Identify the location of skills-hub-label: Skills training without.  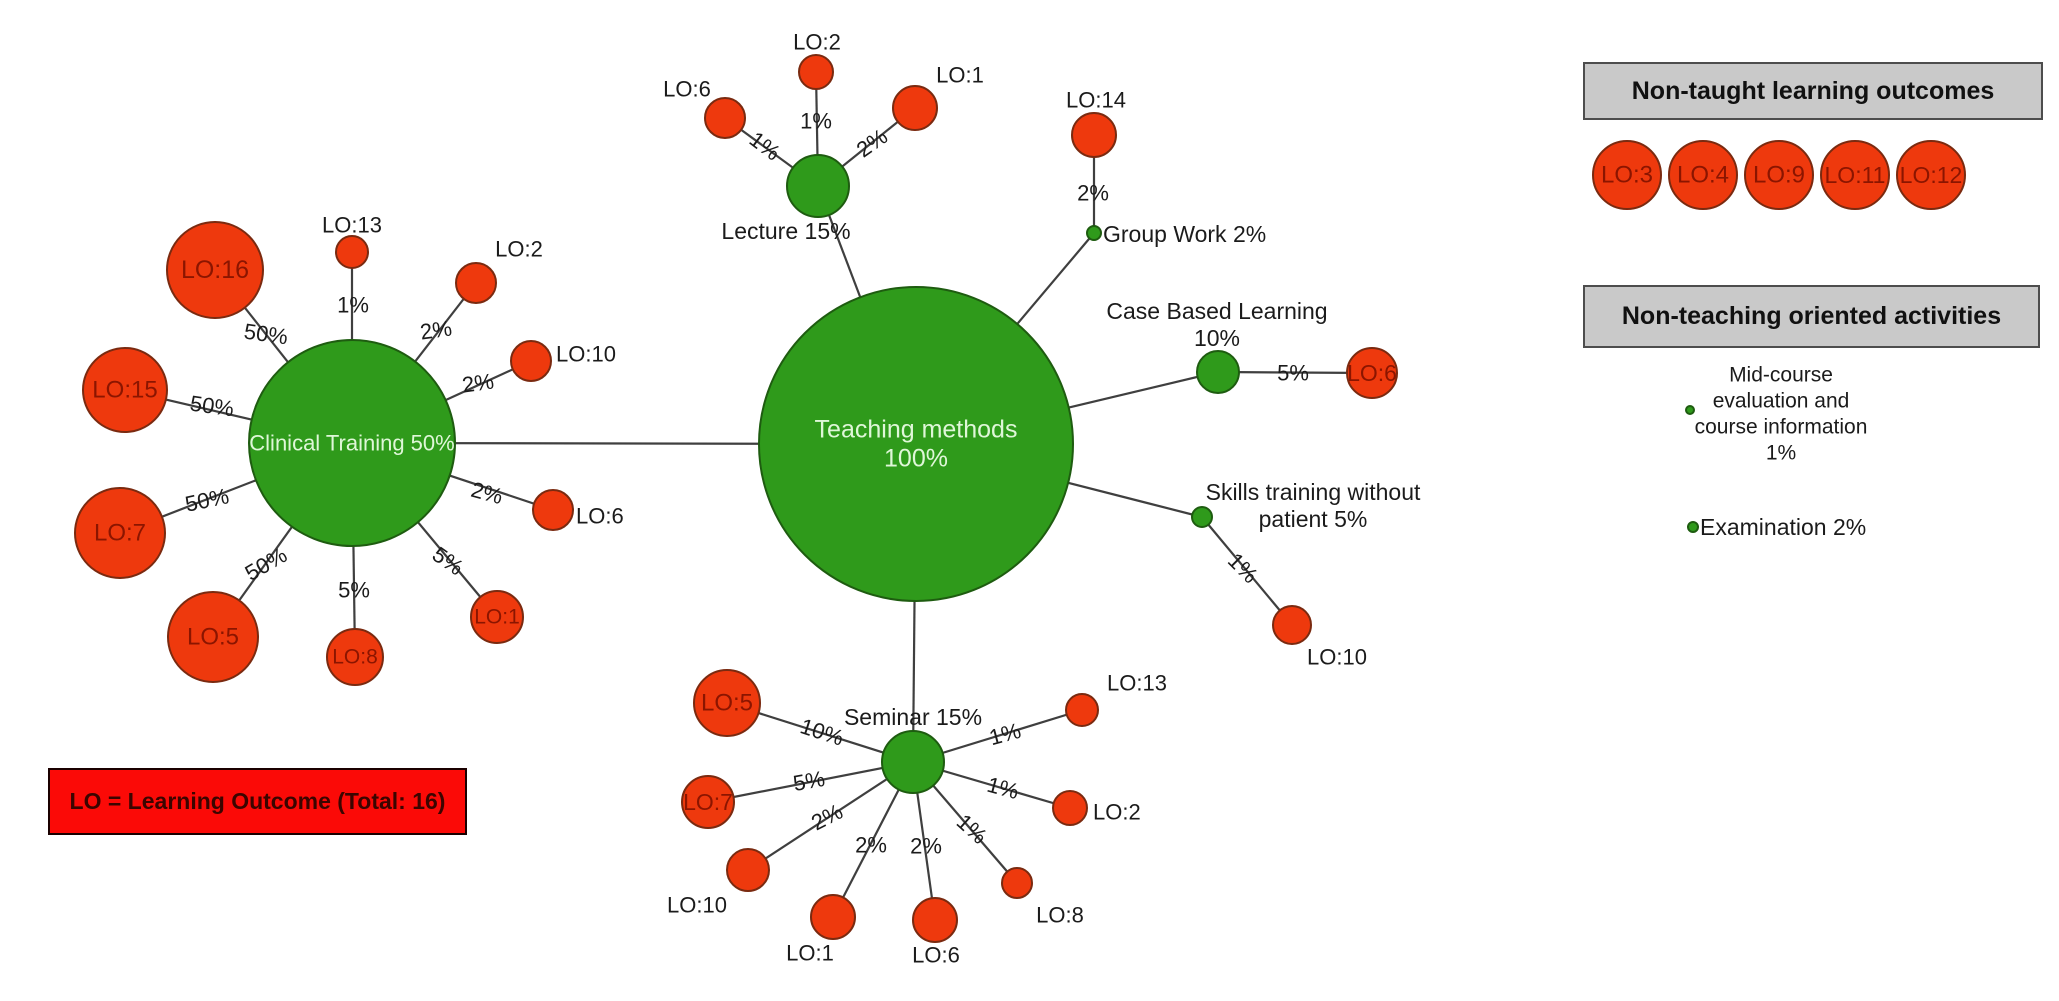
(1313, 492).